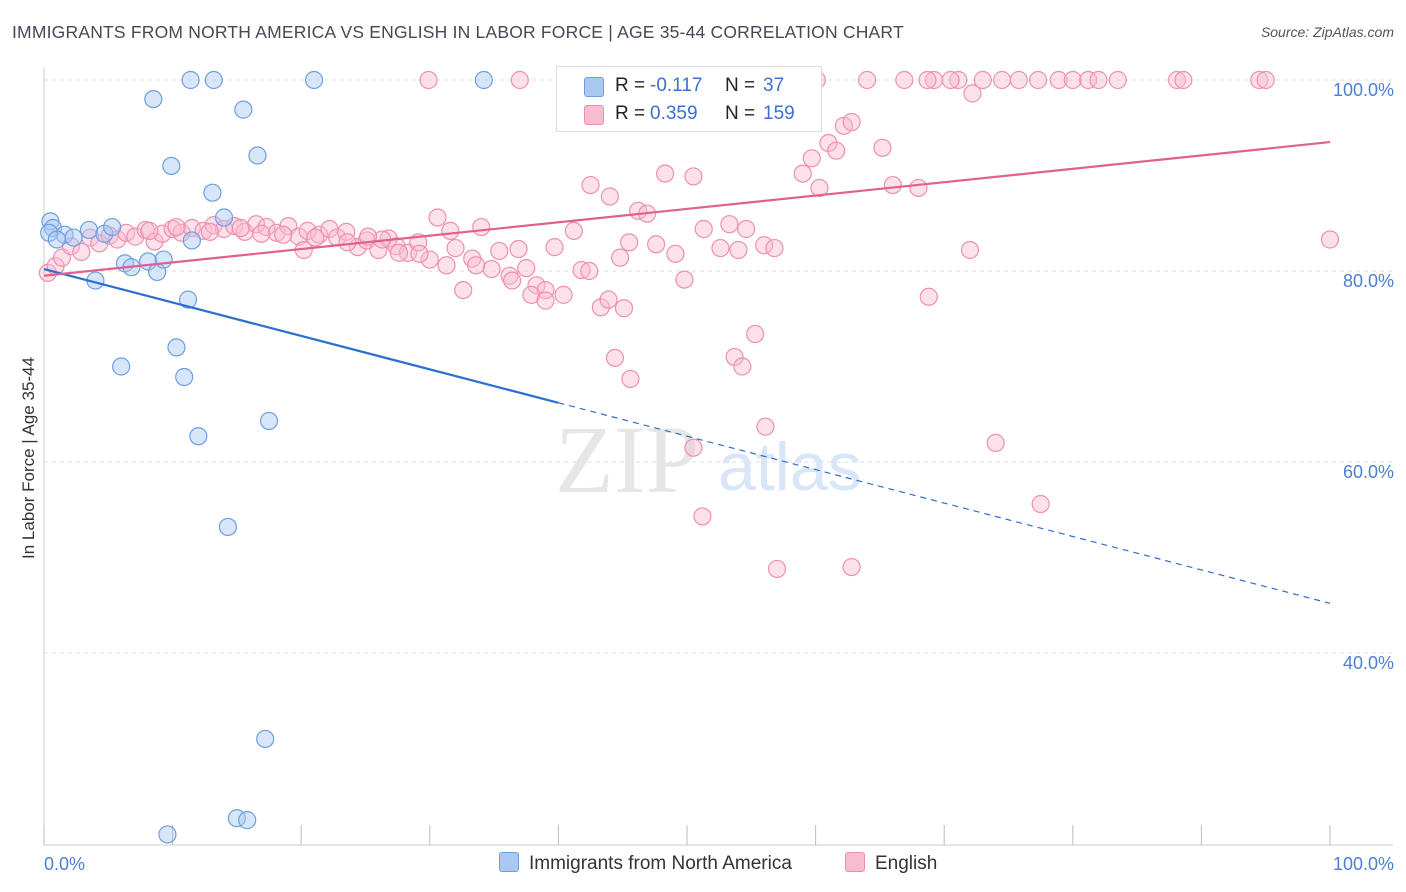 The image size is (1406, 892). Describe the element at coordinates (64, 864) in the screenshot. I see `x-tick-min: 0.0%` at that location.